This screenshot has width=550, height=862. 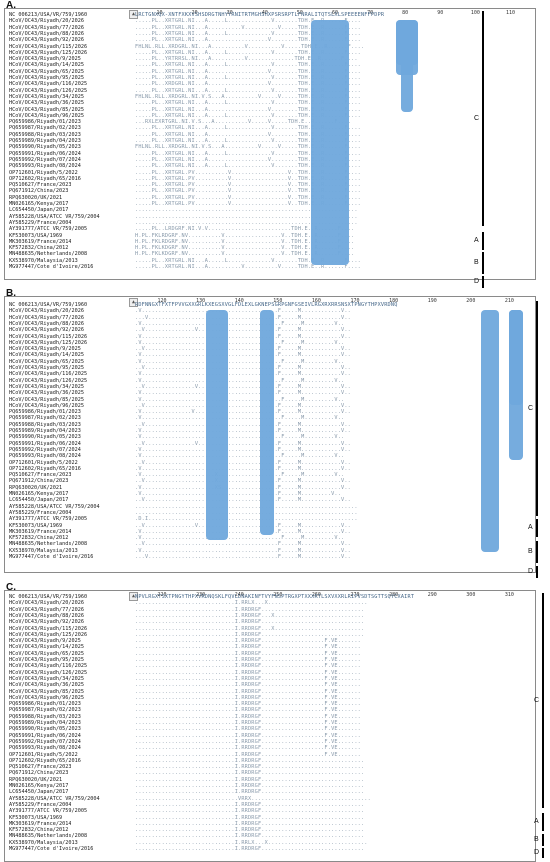 What do you see at coordinates (36, 817) in the screenshot?
I see `sequence-name: KF530073/USA/1969` at bounding box center [36, 817].